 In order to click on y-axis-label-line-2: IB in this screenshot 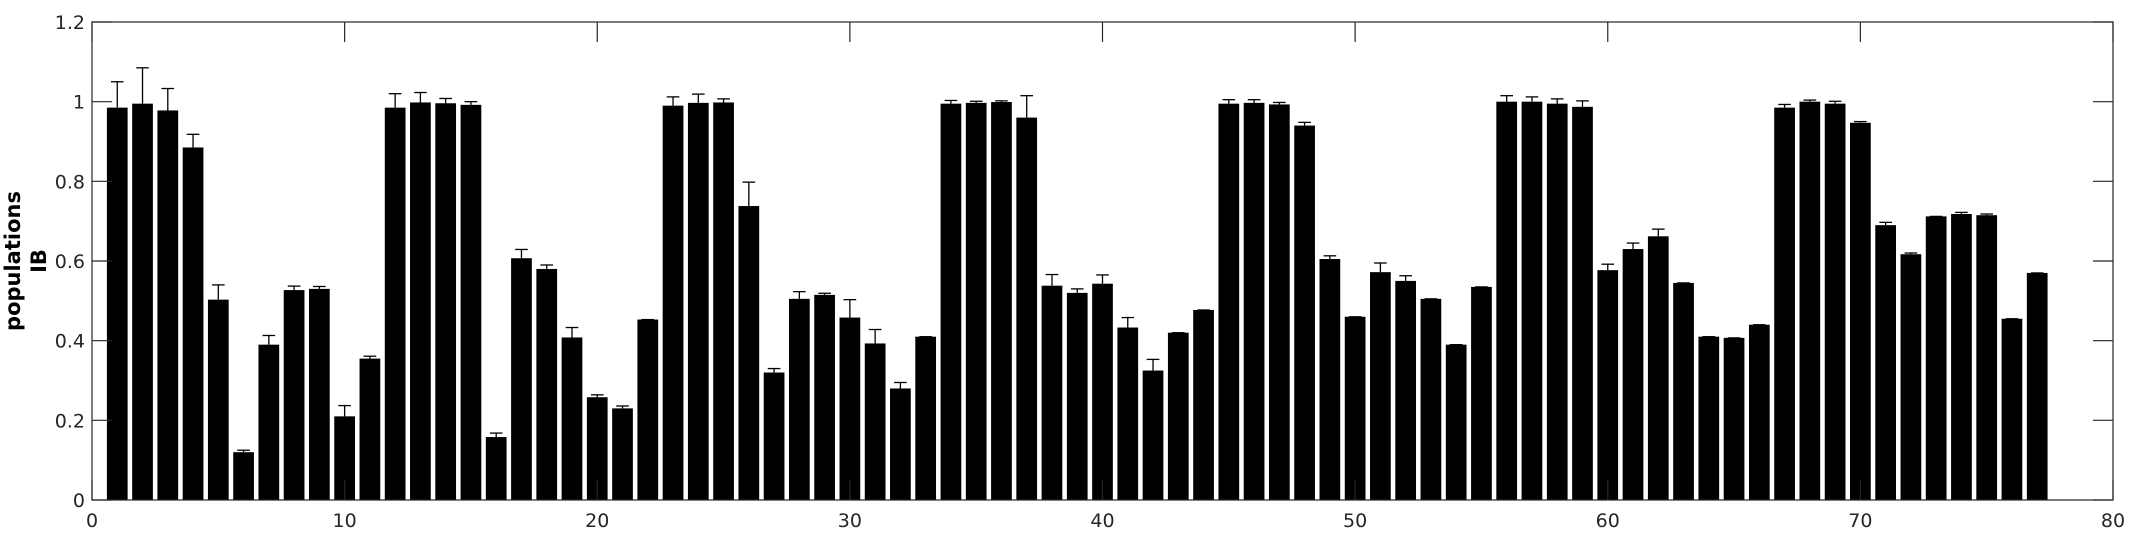, I will do `click(39, 261)`.